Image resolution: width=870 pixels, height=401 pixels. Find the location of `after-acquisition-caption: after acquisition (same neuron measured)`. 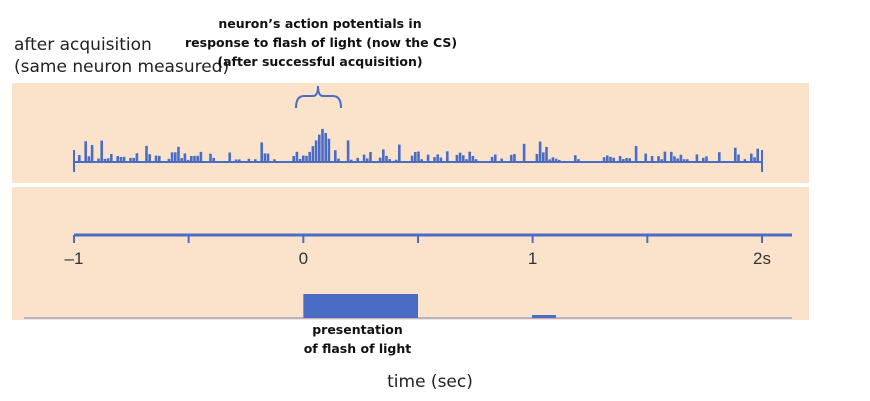

after-acquisition-caption: after acquisition (same neuron measured) is located at coordinates (121, 56).